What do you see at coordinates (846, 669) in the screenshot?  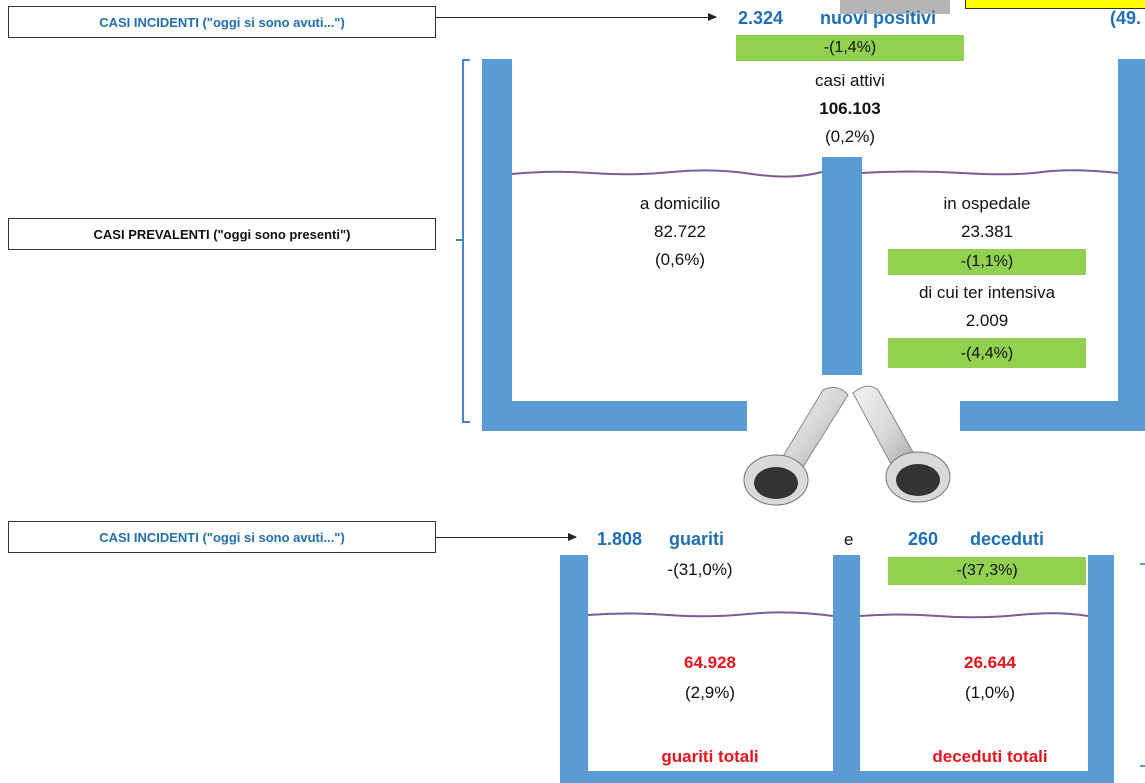 I see `lower-wall-middle` at bounding box center [846, 669].